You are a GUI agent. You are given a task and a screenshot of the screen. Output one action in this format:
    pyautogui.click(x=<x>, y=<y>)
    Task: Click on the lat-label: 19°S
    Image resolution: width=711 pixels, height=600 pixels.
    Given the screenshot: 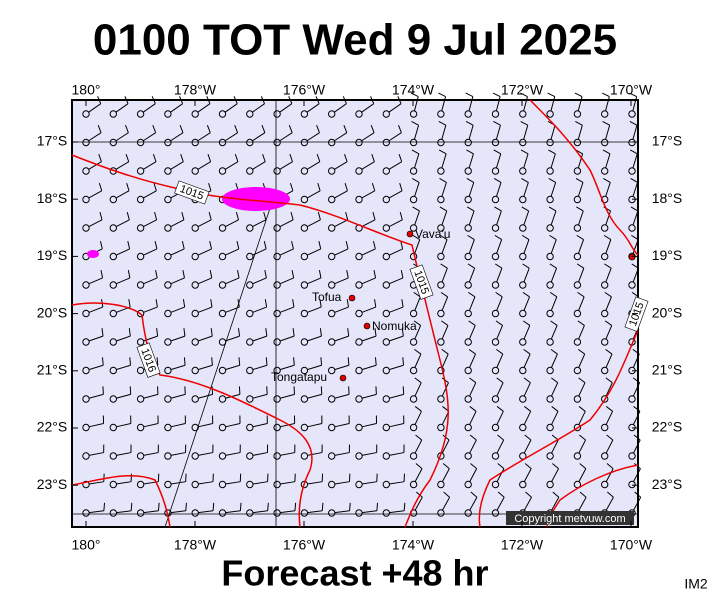 What is the action you would take?
    pyautogui.click(x=52, y=255)
    